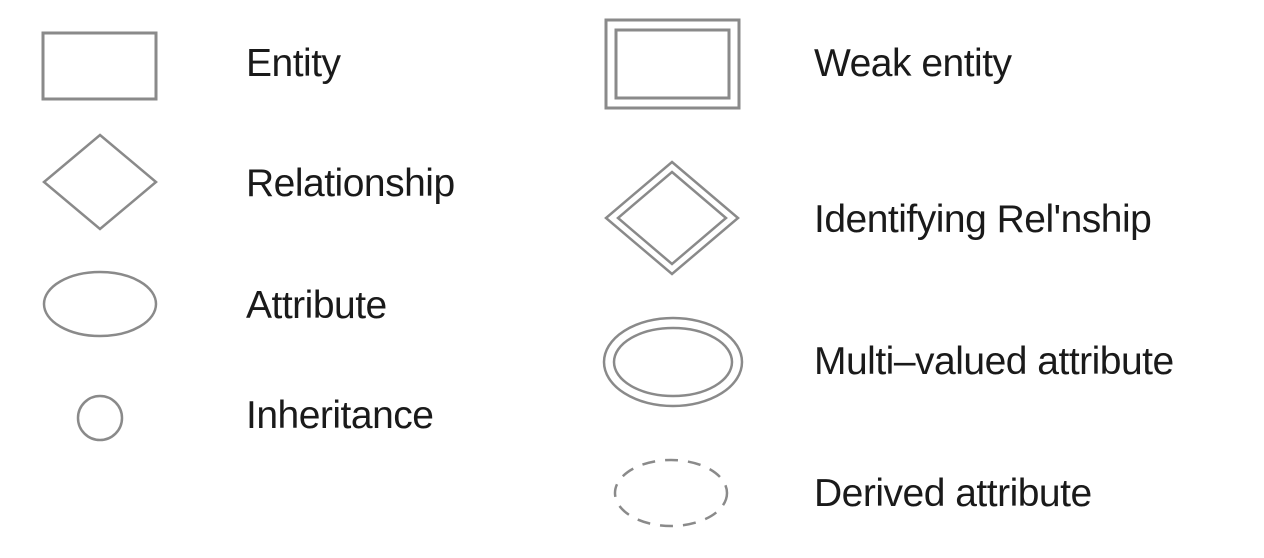 The height and width of the screenshot is (558, 1264). Describe the element at coordinates (994, 361) in the screenshot. I see `legend-label-multi-valued-attribute: Multi–valued attribute` at that location.